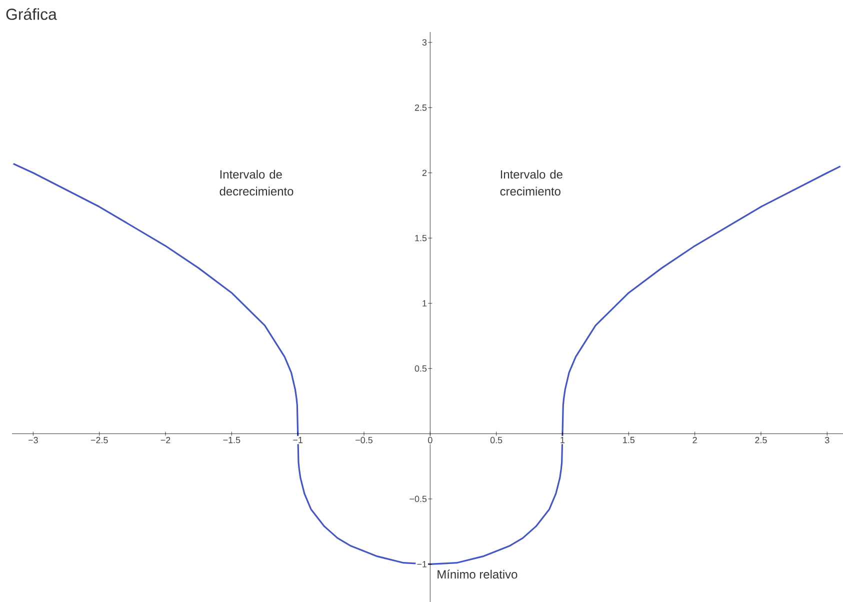 The height and width of the screenshot is (602, 843). What do you see at coordinates (478, 574) in the screenshot?
I see `annotation: Mínimo relativo` at bounding box center [478, 574].